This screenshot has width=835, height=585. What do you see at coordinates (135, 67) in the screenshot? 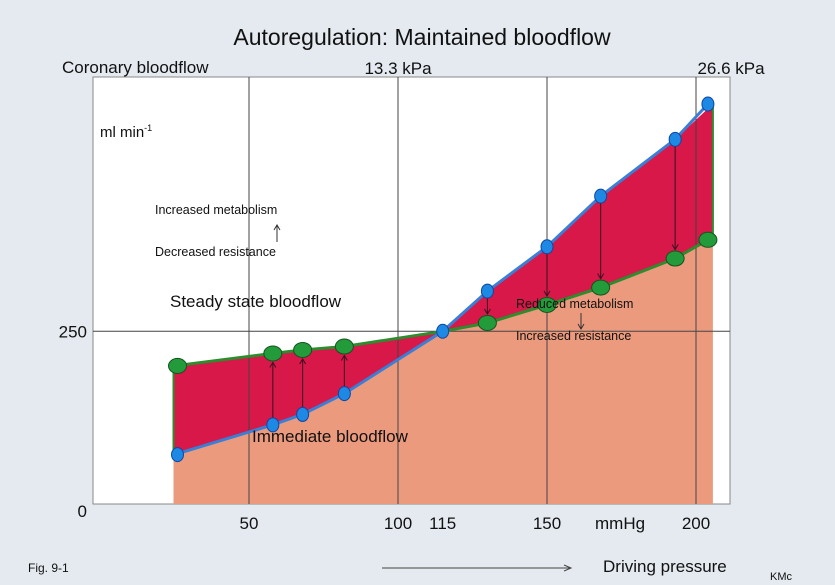
I see `y-axis-label: Coronary bloodflow` at bounding box center [135, 67].